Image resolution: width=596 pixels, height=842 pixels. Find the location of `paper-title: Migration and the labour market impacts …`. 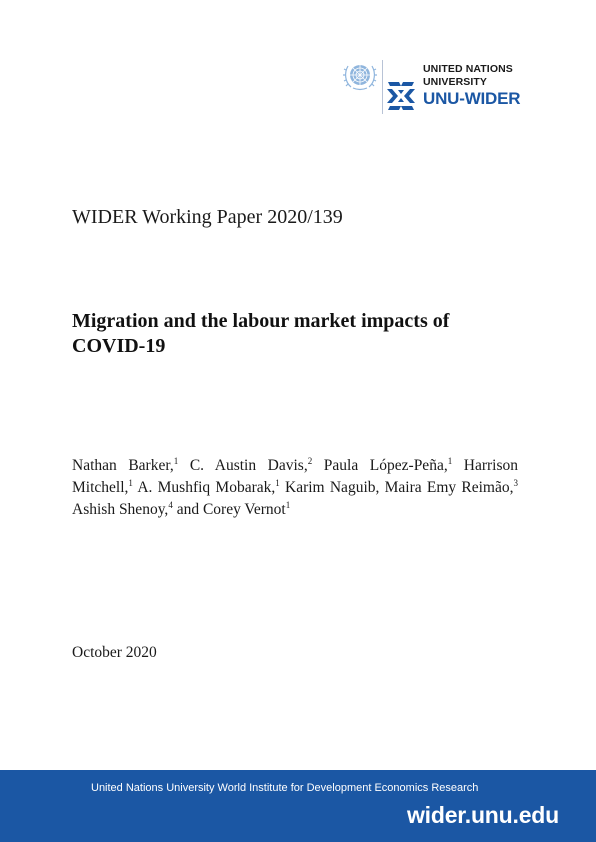

paper-title: Migration and the labour market impacts … is located at coordinates (261, 333).